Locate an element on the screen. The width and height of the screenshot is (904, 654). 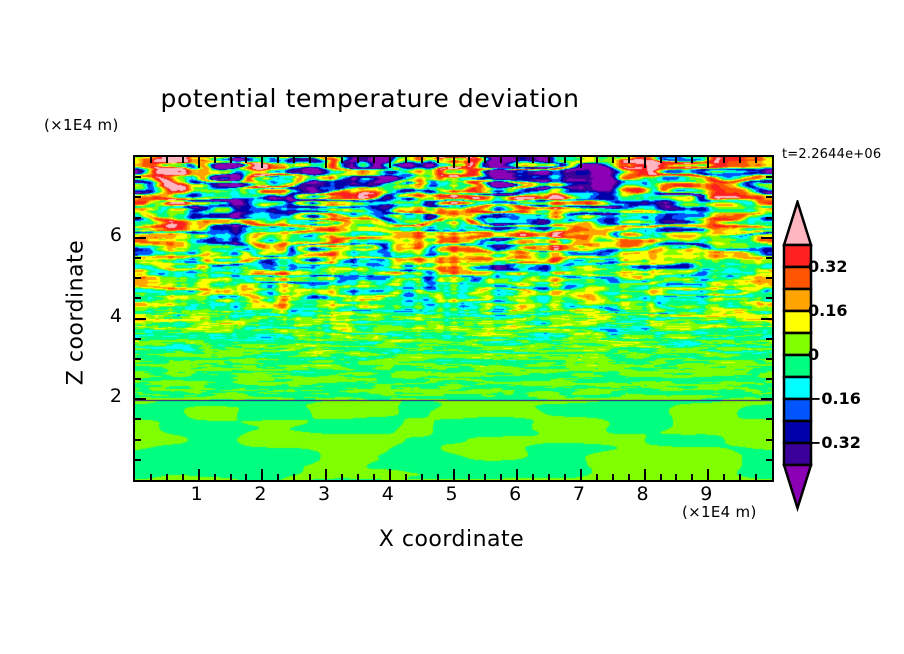
colorbar-tick-label: −0.16 is located at coordinates (834, 398).